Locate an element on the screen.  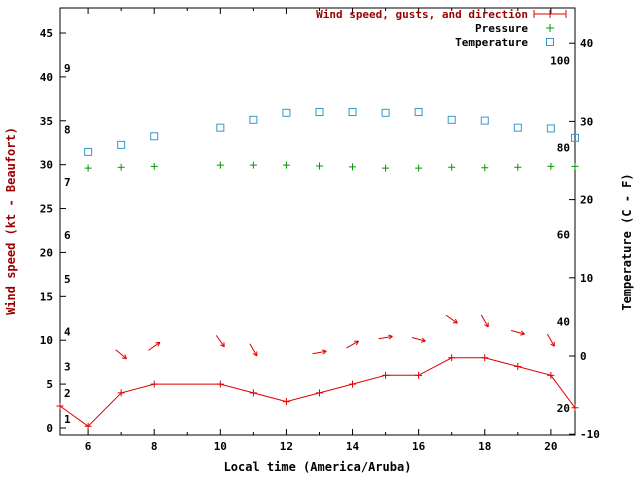
svg-text: 3 is located at coordinates (67, 367).